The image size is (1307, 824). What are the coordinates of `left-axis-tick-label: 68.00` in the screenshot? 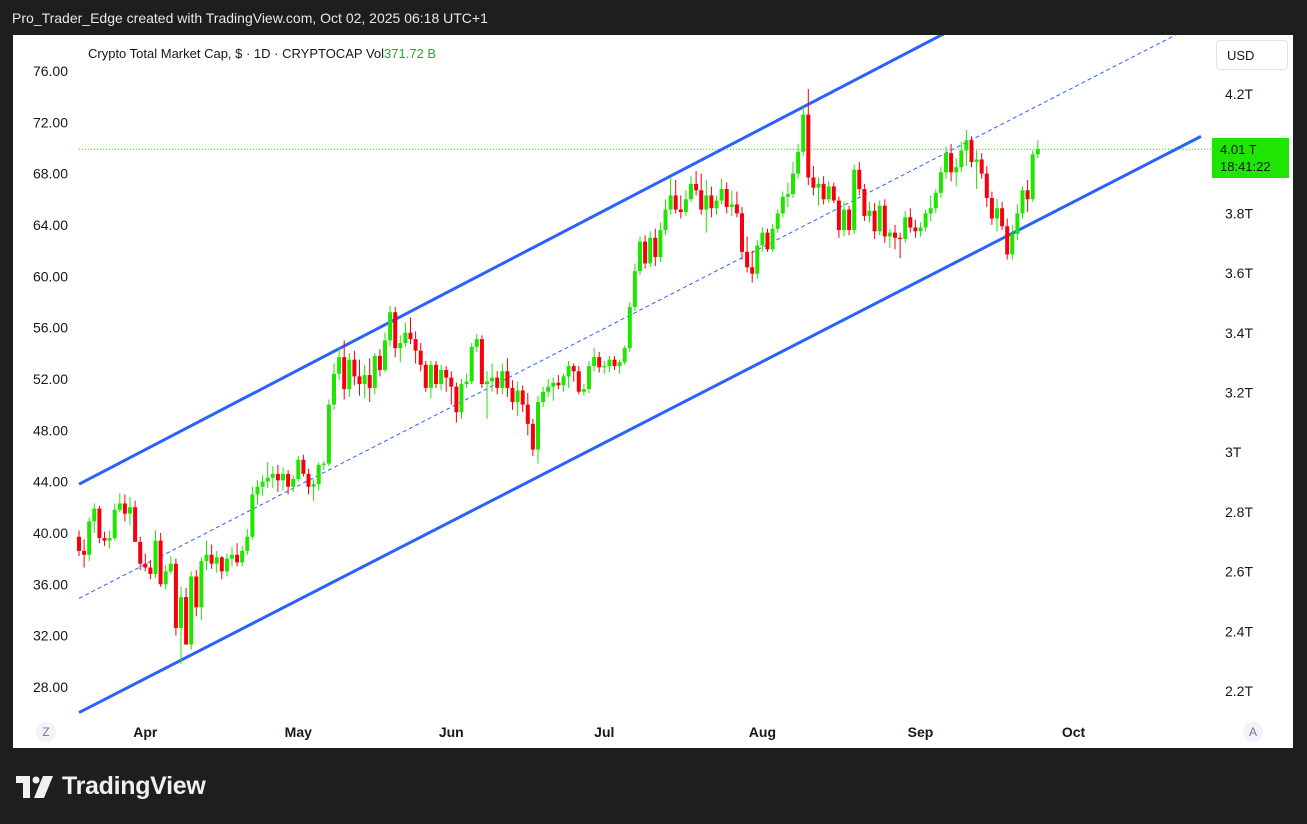 It's located at (50, 174).